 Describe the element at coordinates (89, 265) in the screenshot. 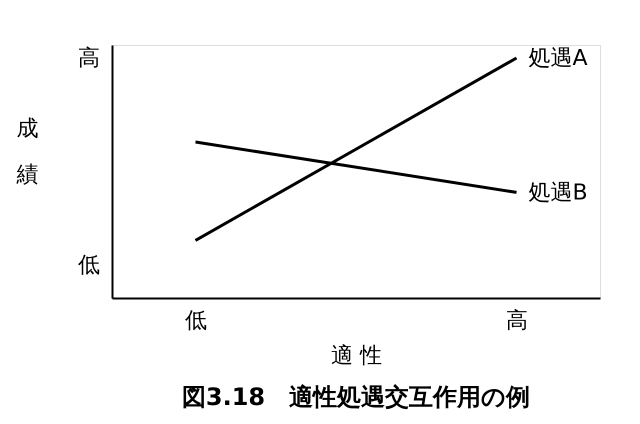

I see `text: 低` at that location.